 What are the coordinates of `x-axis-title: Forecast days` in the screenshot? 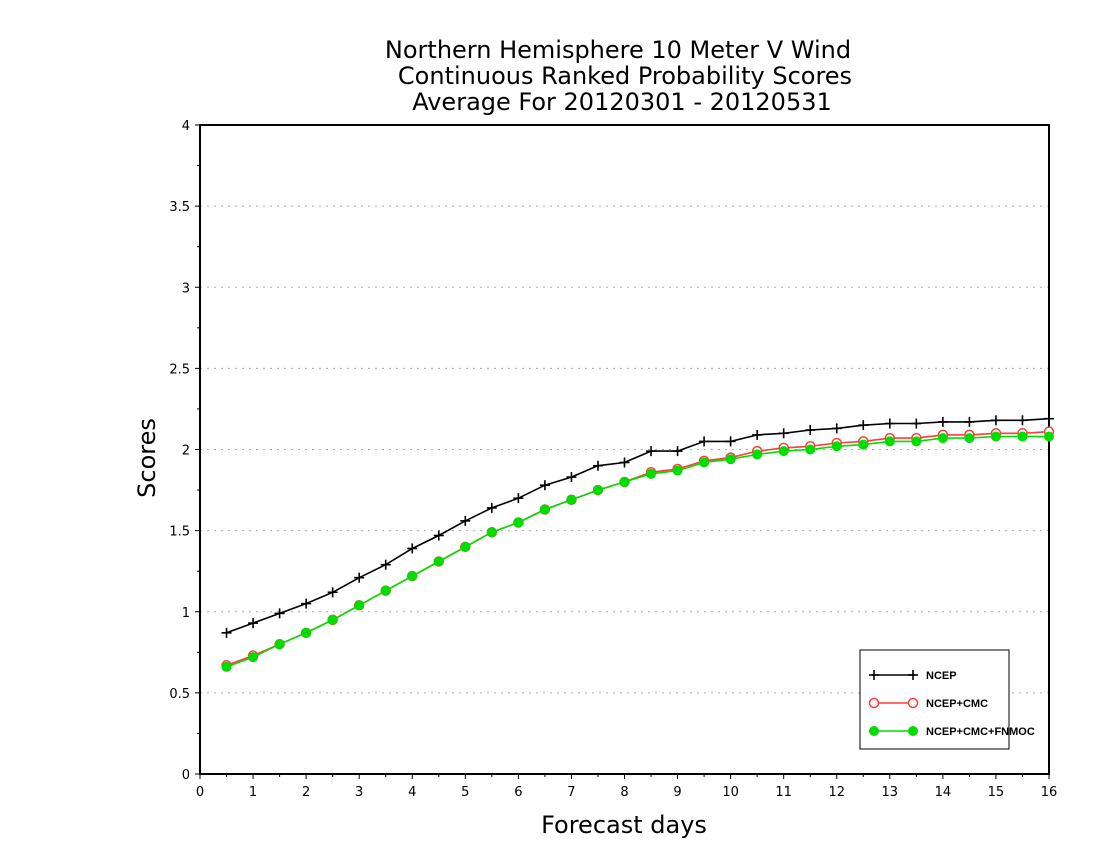 It's located at (624, 825).